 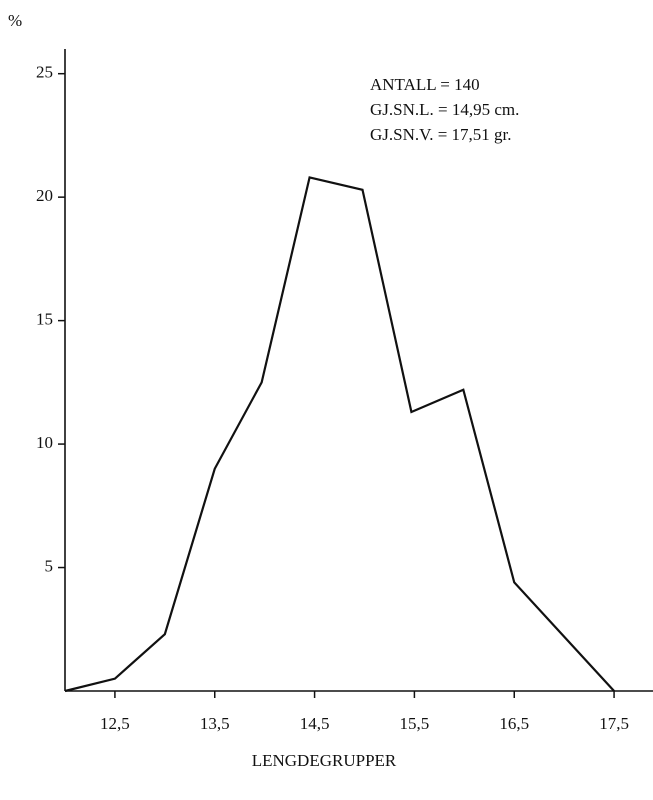 What do you see at coordinates (315, 723) in the screenshot?
I see `x-tick-label: 14,5` at bounding box center [315, 723].